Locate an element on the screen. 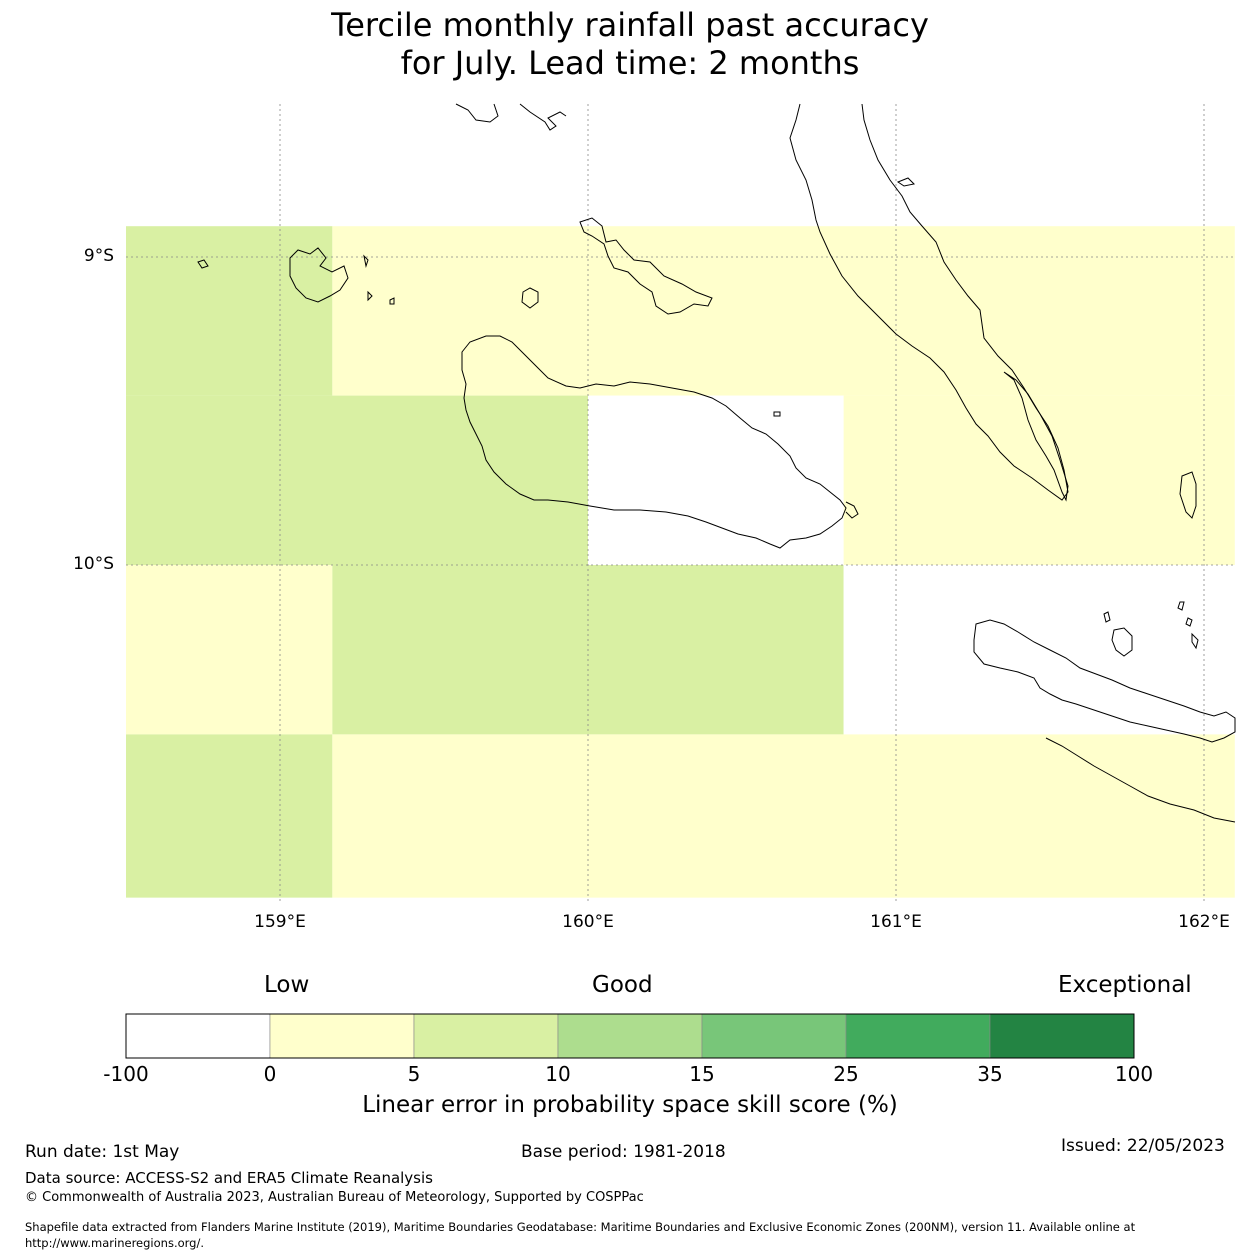 This screenshot has width=1260, height=1260. colorbar is located at coordinates (630, 1036).